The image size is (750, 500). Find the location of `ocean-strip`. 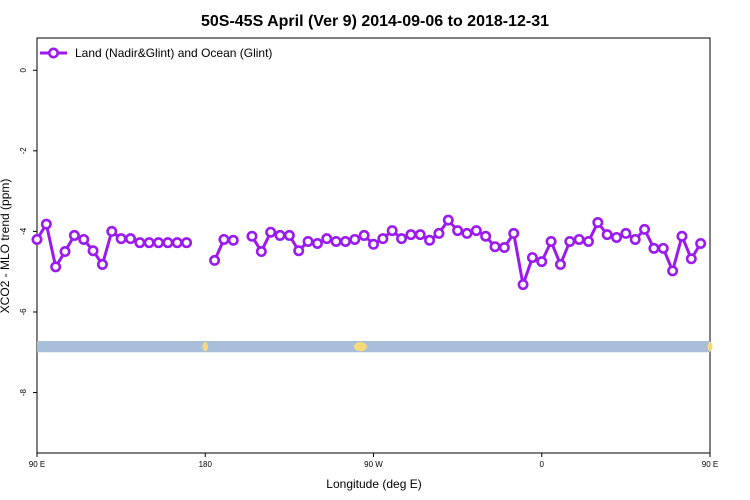

ocean-strip is located at coordinates (373, 346).